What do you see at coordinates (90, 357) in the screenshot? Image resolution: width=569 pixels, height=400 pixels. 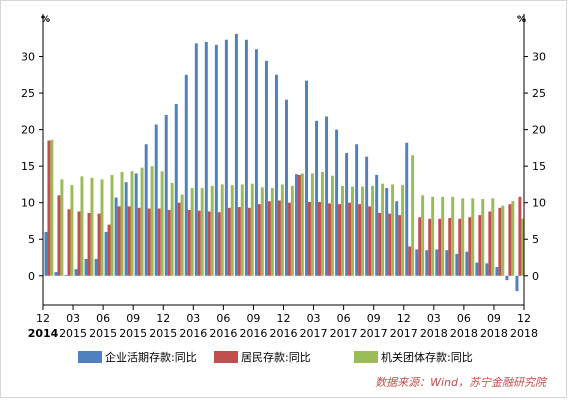 I see `legend-swatch-enterprise` at bounding box center [90, 357].